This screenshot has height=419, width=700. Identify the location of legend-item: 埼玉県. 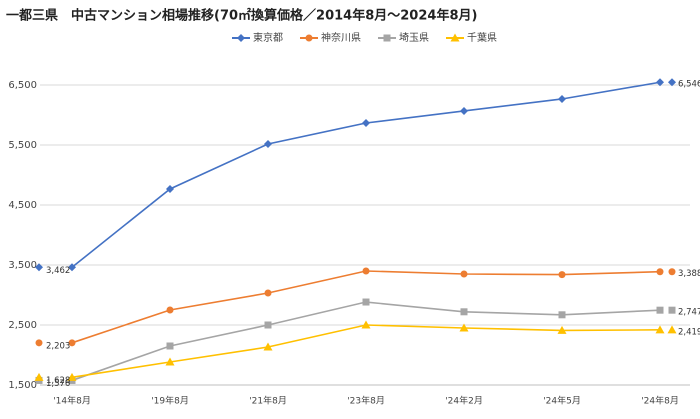
(403, 37).